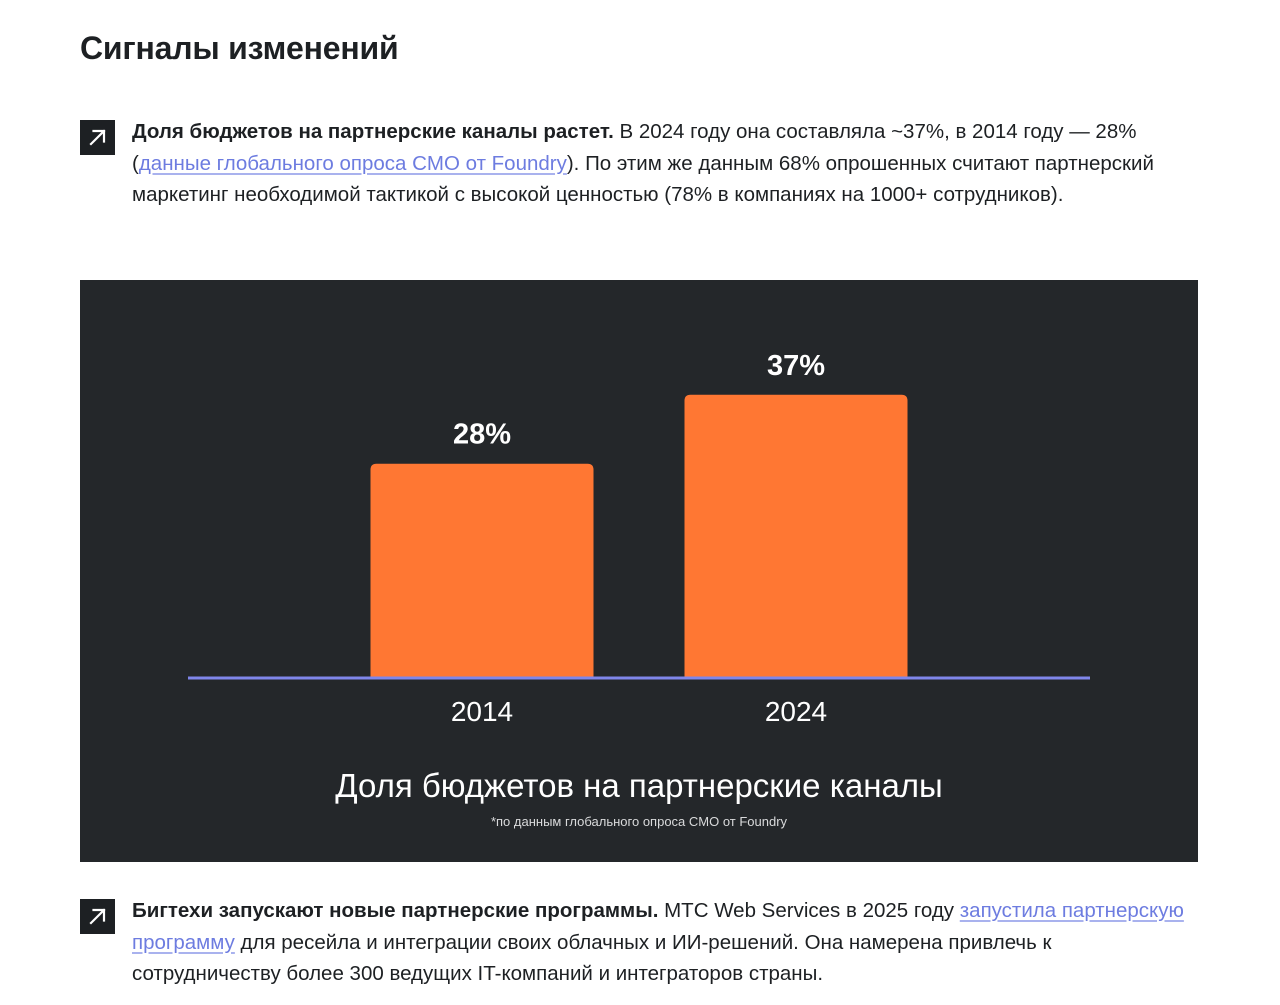 This screenshot has width=1280, height=1005. Describe the element at coordinates (796, 711) in the screenshot. I see `x-tick-label: 2024` at that location.